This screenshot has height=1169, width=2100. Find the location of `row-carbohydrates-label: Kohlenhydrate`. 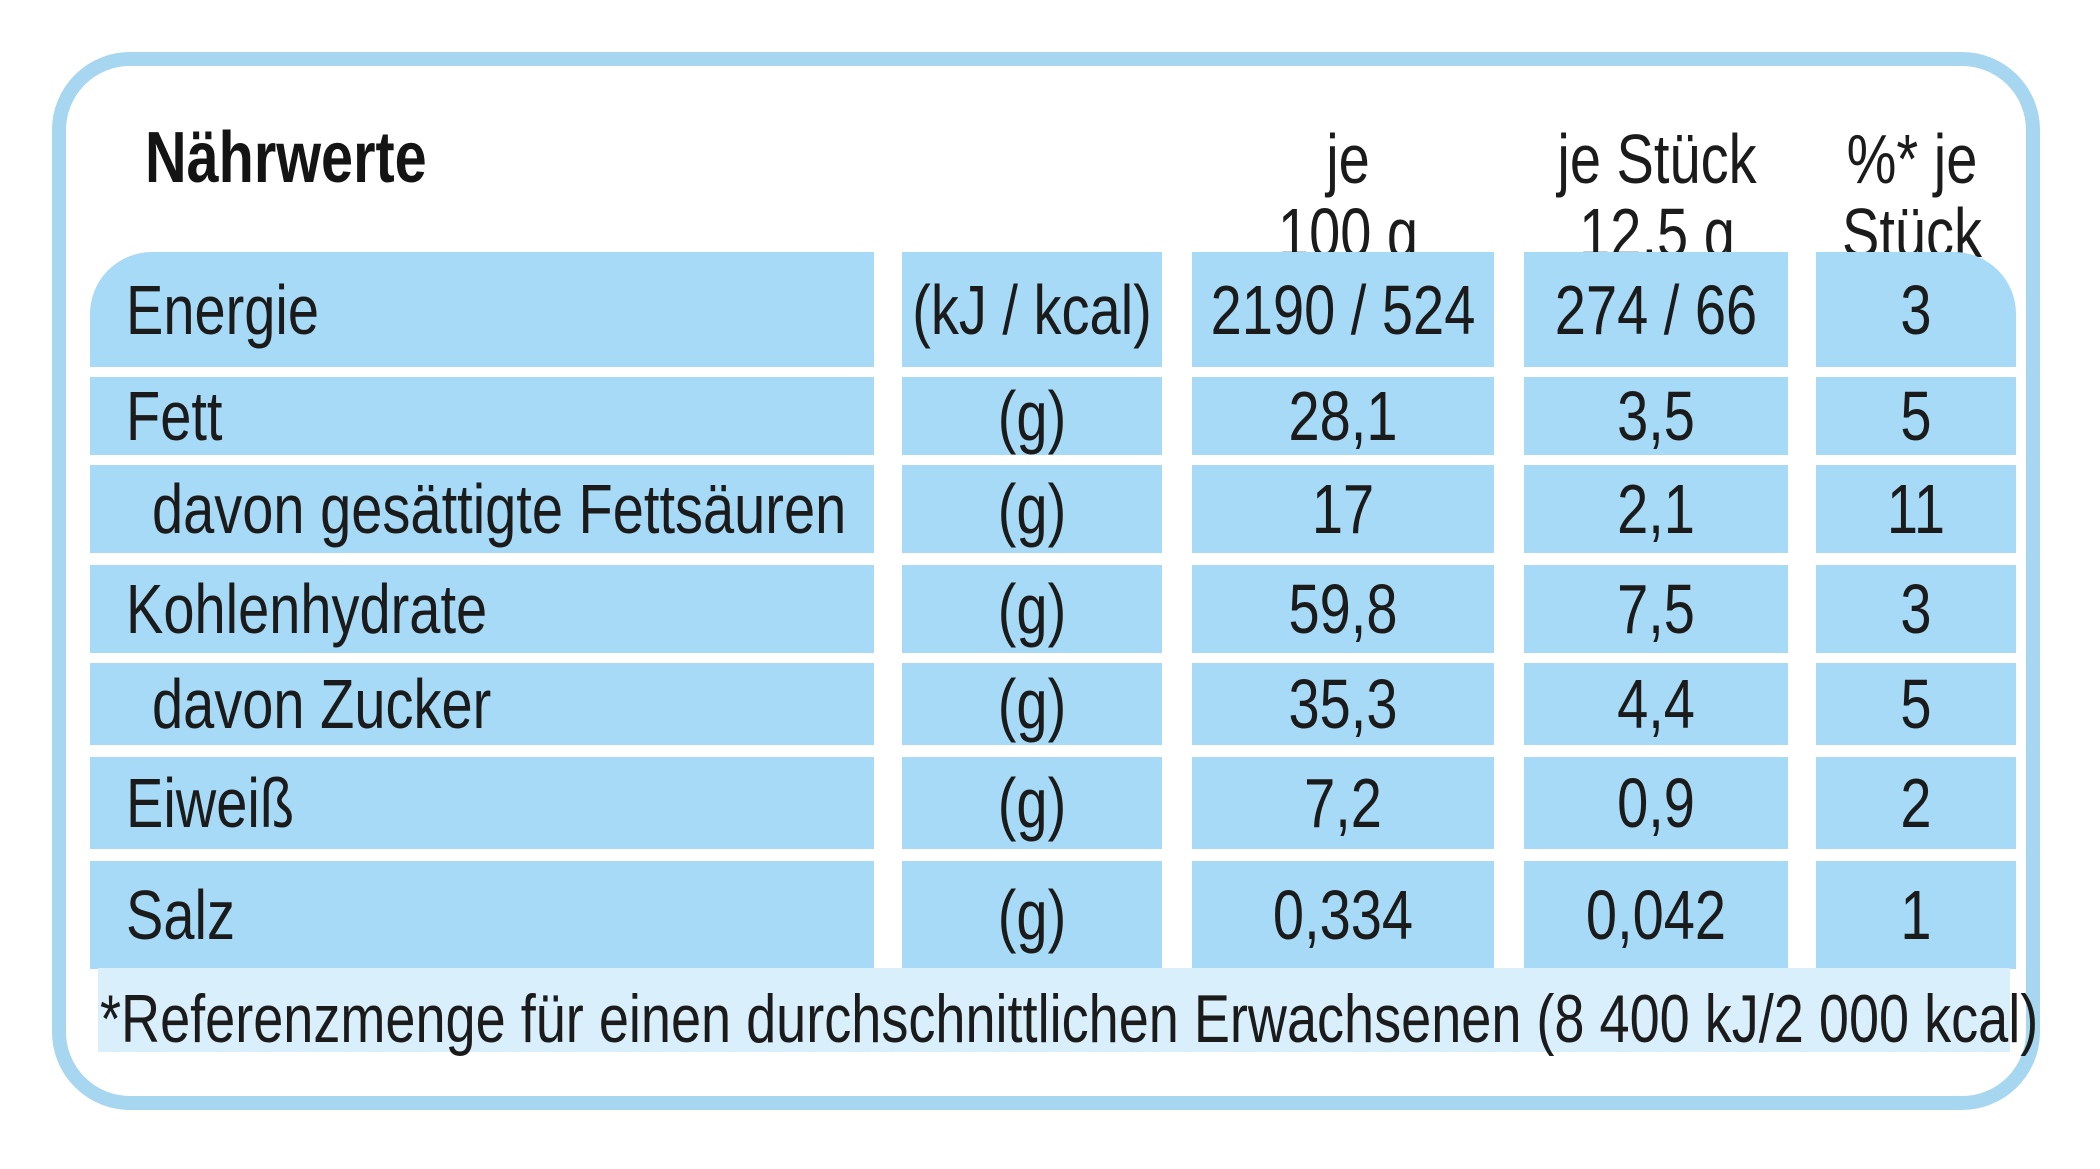

row-carbohydrates-label: Kohlenhydrate is located at coordinates (307, 609).